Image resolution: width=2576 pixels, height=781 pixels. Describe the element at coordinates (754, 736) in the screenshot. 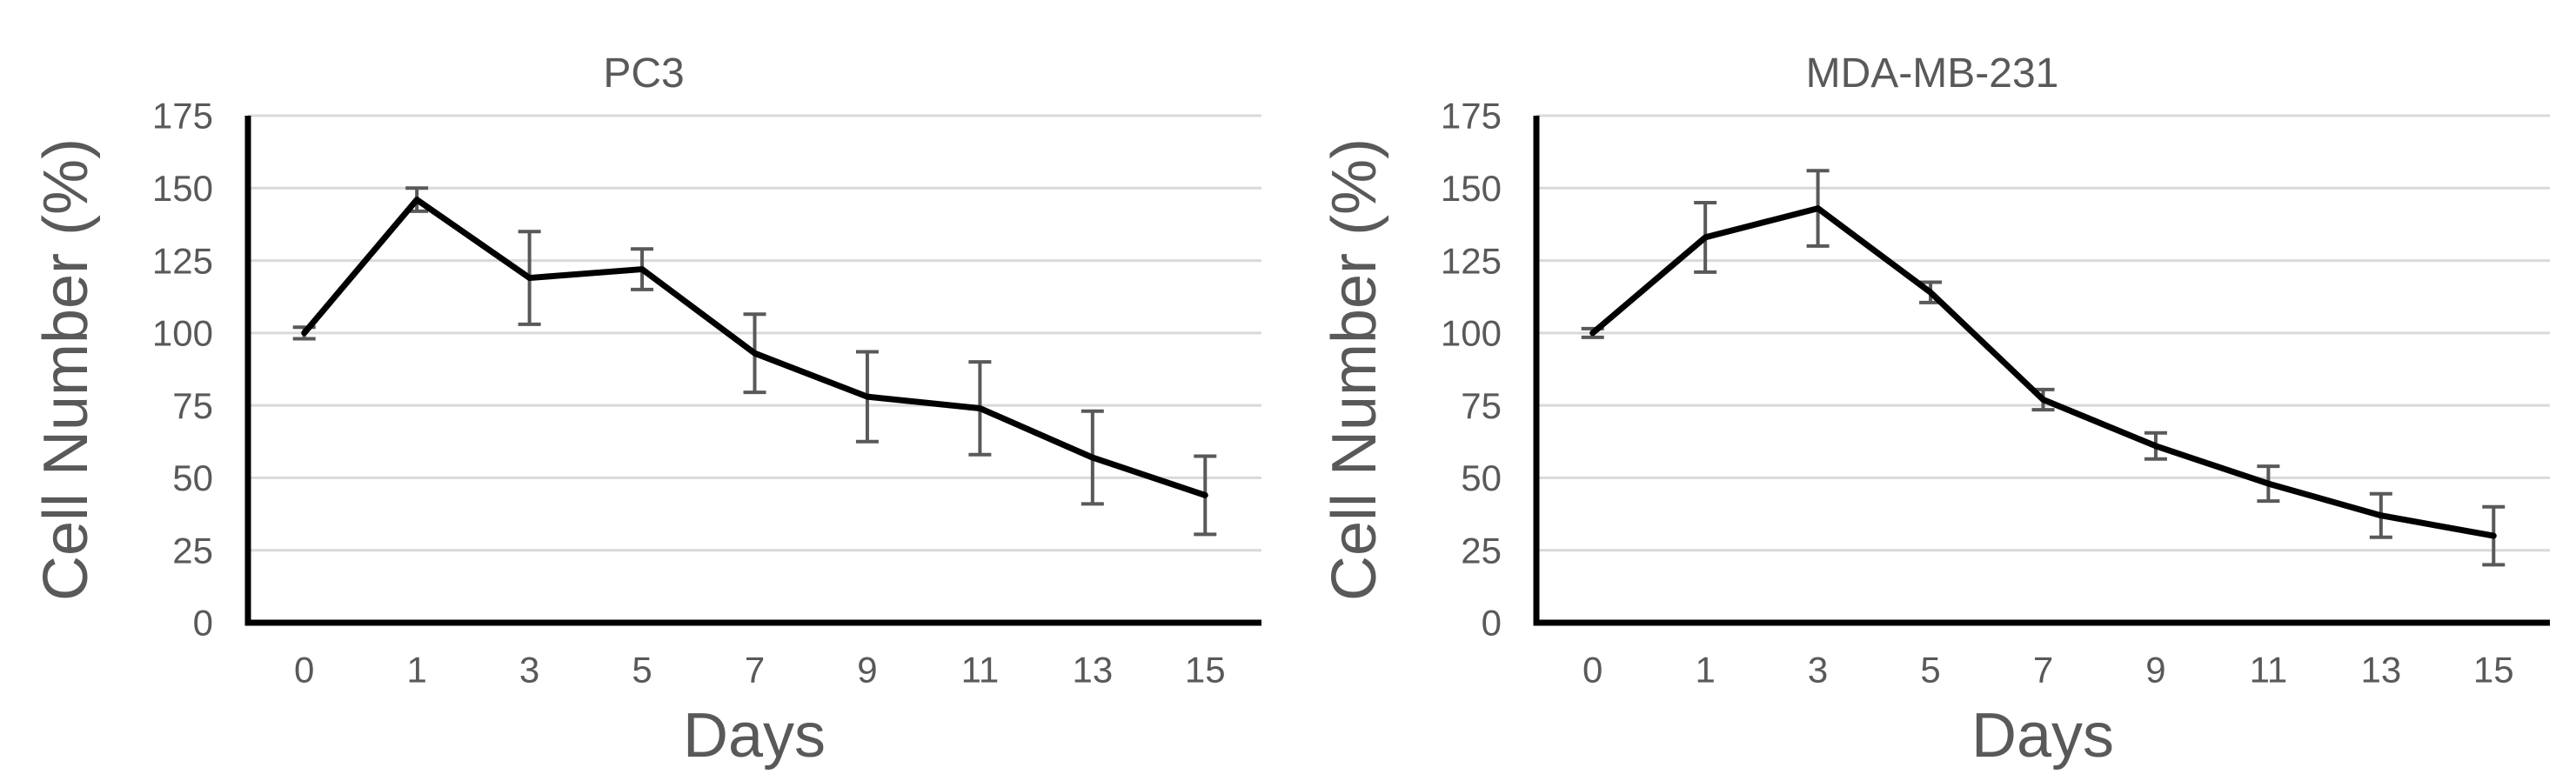

I see `pc3-x-axis-title: Days` at that location.